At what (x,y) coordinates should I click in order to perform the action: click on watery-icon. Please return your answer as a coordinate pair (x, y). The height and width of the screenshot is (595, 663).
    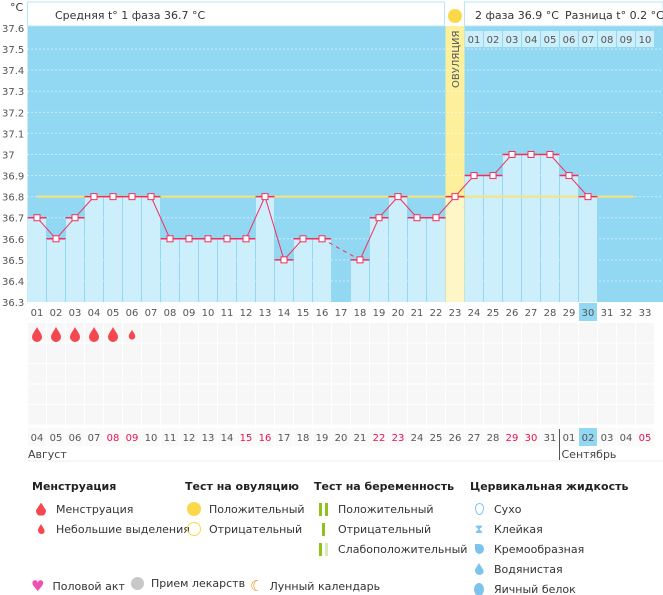
    Looking at the image, I should click on (479, 569).